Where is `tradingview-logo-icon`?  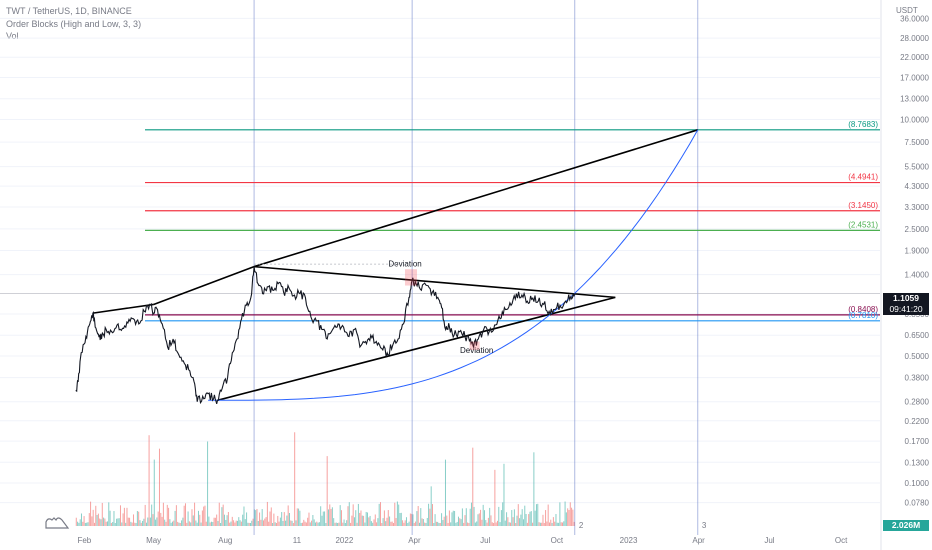 tradingview-logo-icon is located at coordinates (58, 522).